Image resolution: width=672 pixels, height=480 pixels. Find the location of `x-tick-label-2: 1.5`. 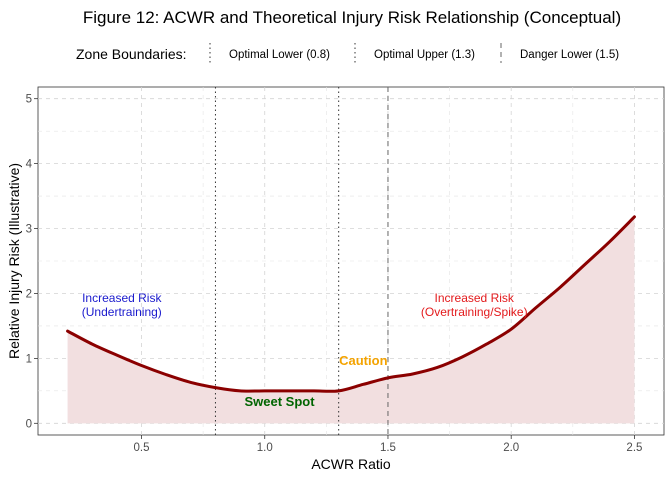

x-tick-label-2: 1.5 is located at coordinates (388, 448).